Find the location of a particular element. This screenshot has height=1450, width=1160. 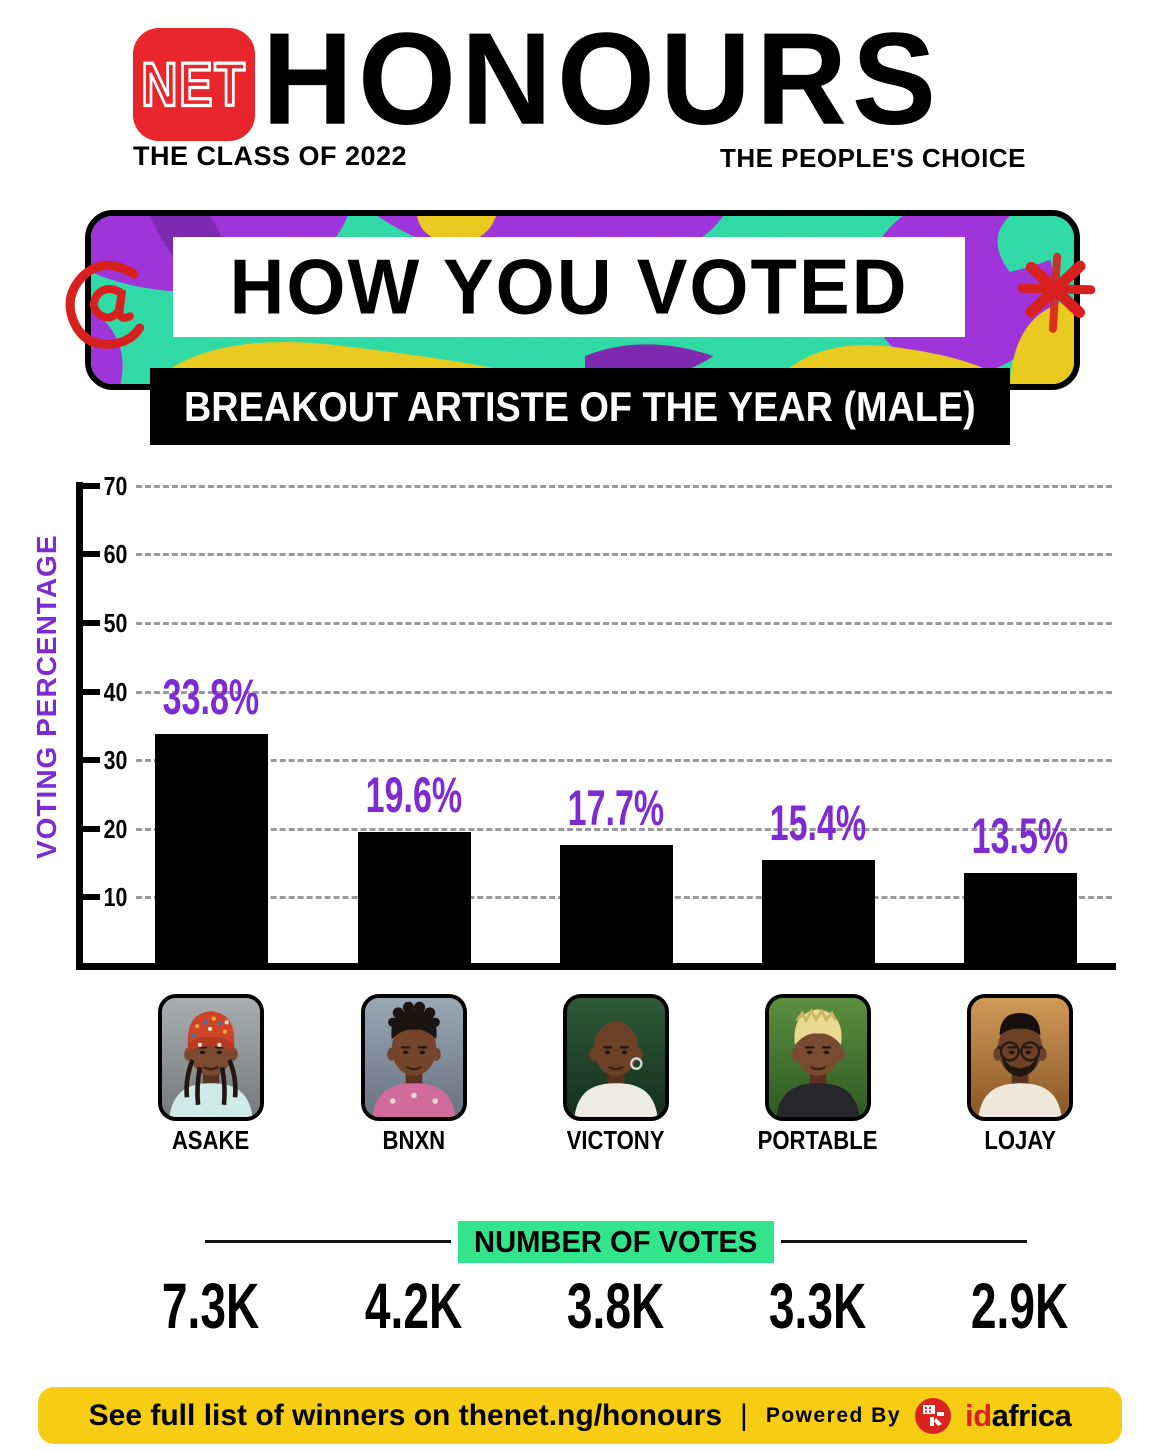

at-doodle-icon is located at coordinates (105, 304).